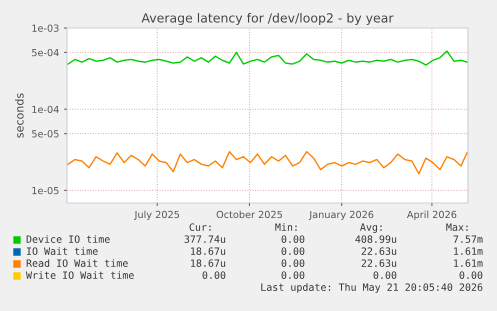 The image size is (497, 311). I want to click on text: Cur:, so click(200, 227).